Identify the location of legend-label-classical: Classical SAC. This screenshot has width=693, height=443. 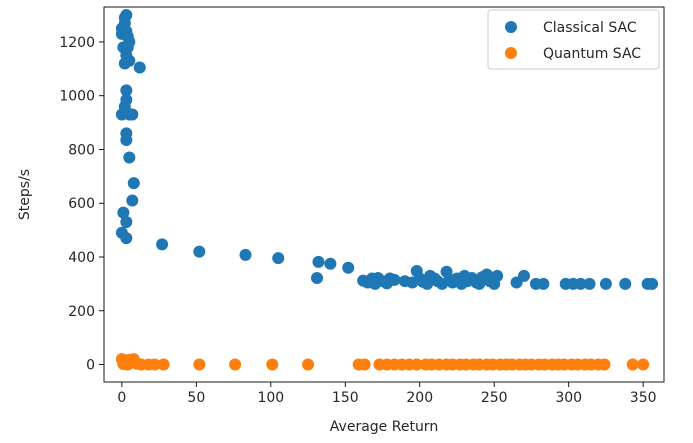
(590, 28).